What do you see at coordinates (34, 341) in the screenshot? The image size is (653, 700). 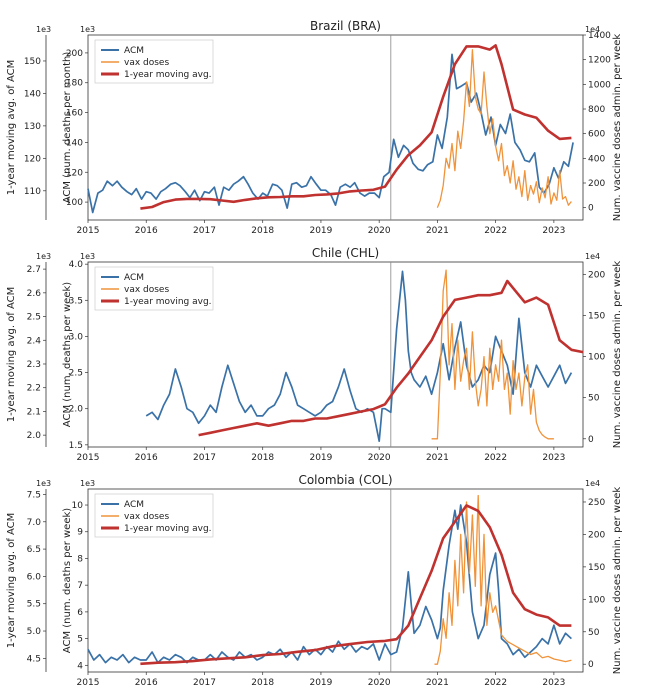 I see `outer-tick-label: 2.4` at bounding box center [34, 341].